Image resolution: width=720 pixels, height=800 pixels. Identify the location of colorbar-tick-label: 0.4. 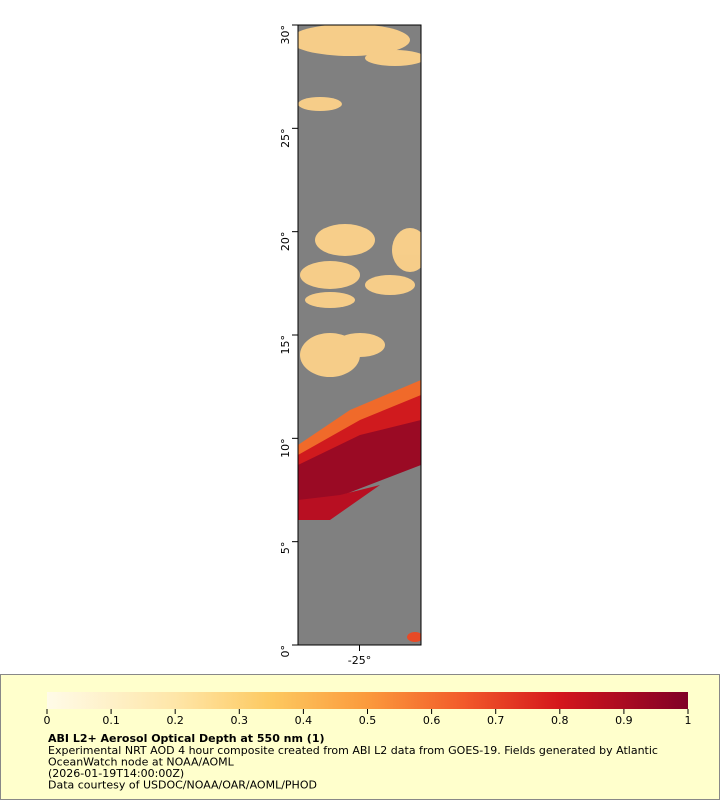
(304, 720).